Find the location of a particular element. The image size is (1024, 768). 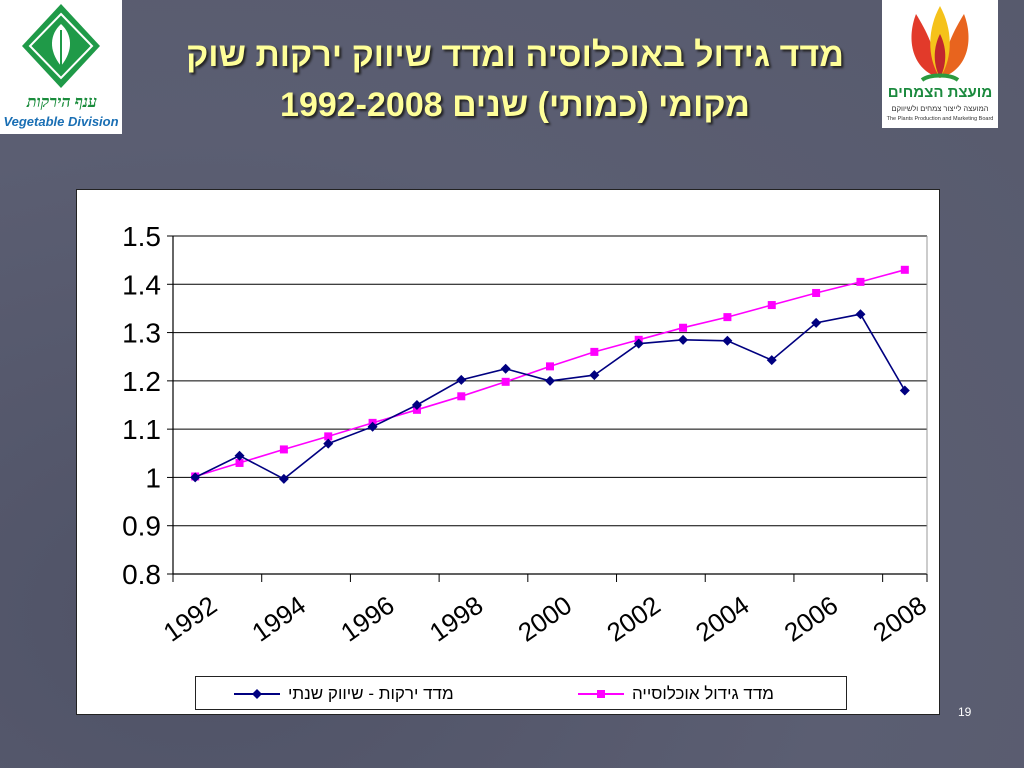

leaf-diamond-icon is located at coordinates (61, 46).